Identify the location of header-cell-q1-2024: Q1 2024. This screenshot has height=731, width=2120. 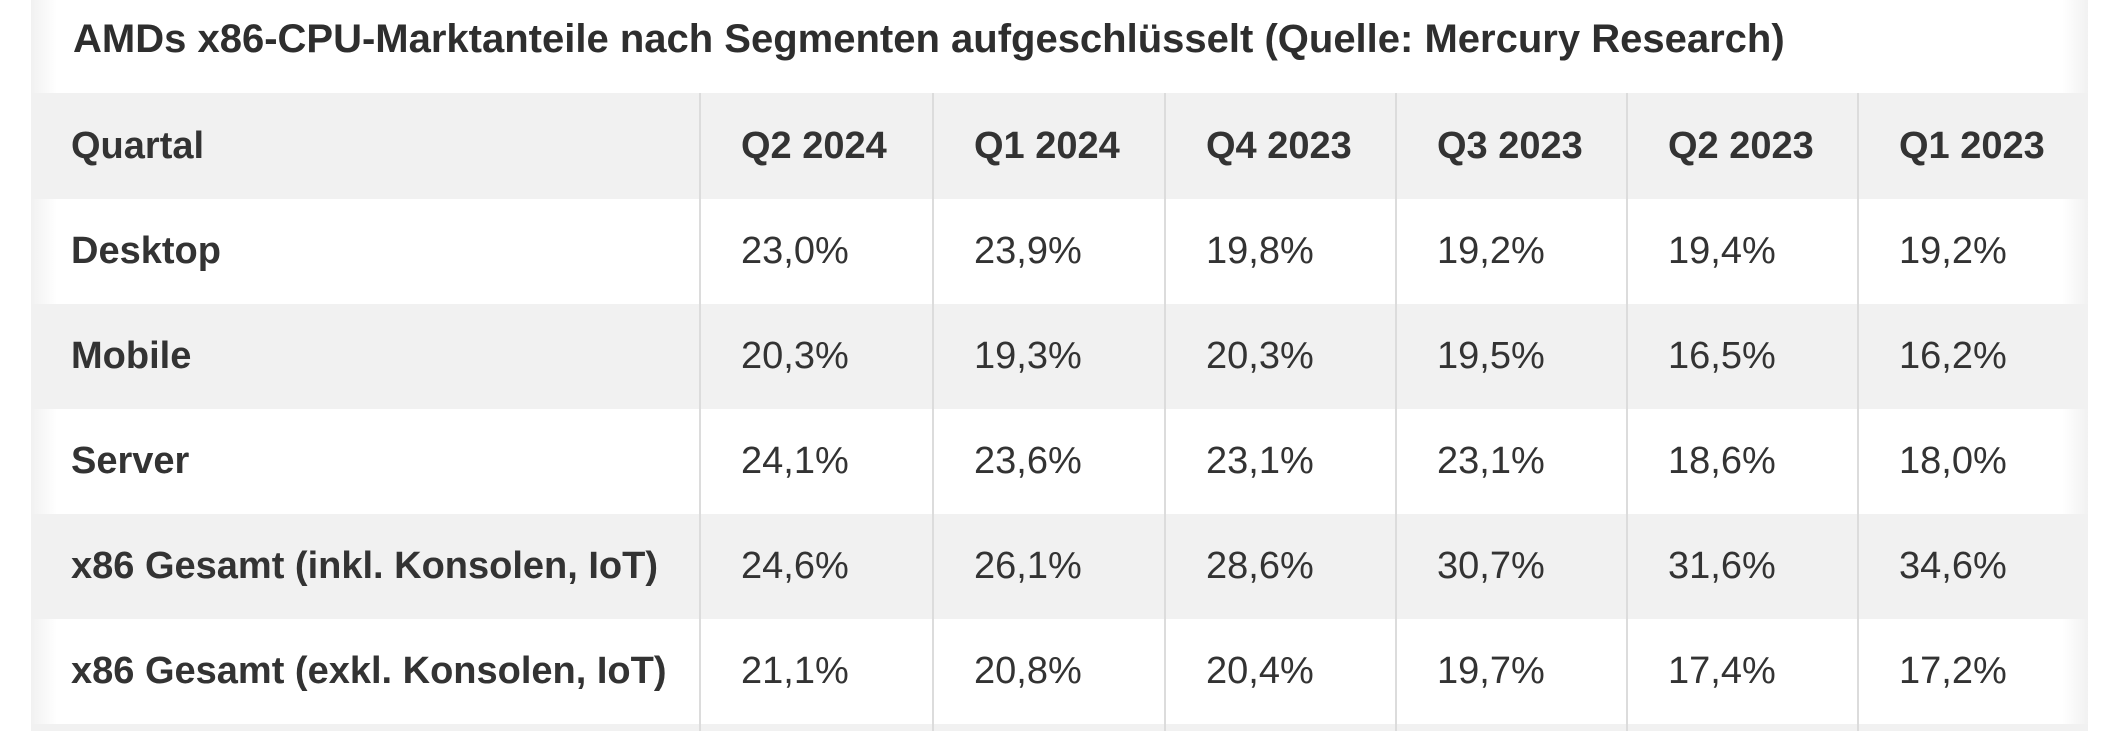
(1048, 146).